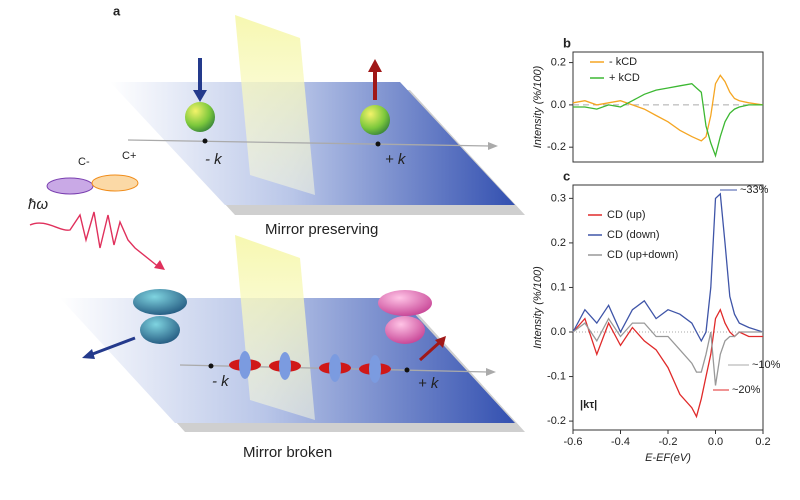 This screenshot has height=500, width=800. What do you see at coordinates (633, 235) in the screenshot?
I see `legend-label: CD (down)` at bounding box center [633, 235].